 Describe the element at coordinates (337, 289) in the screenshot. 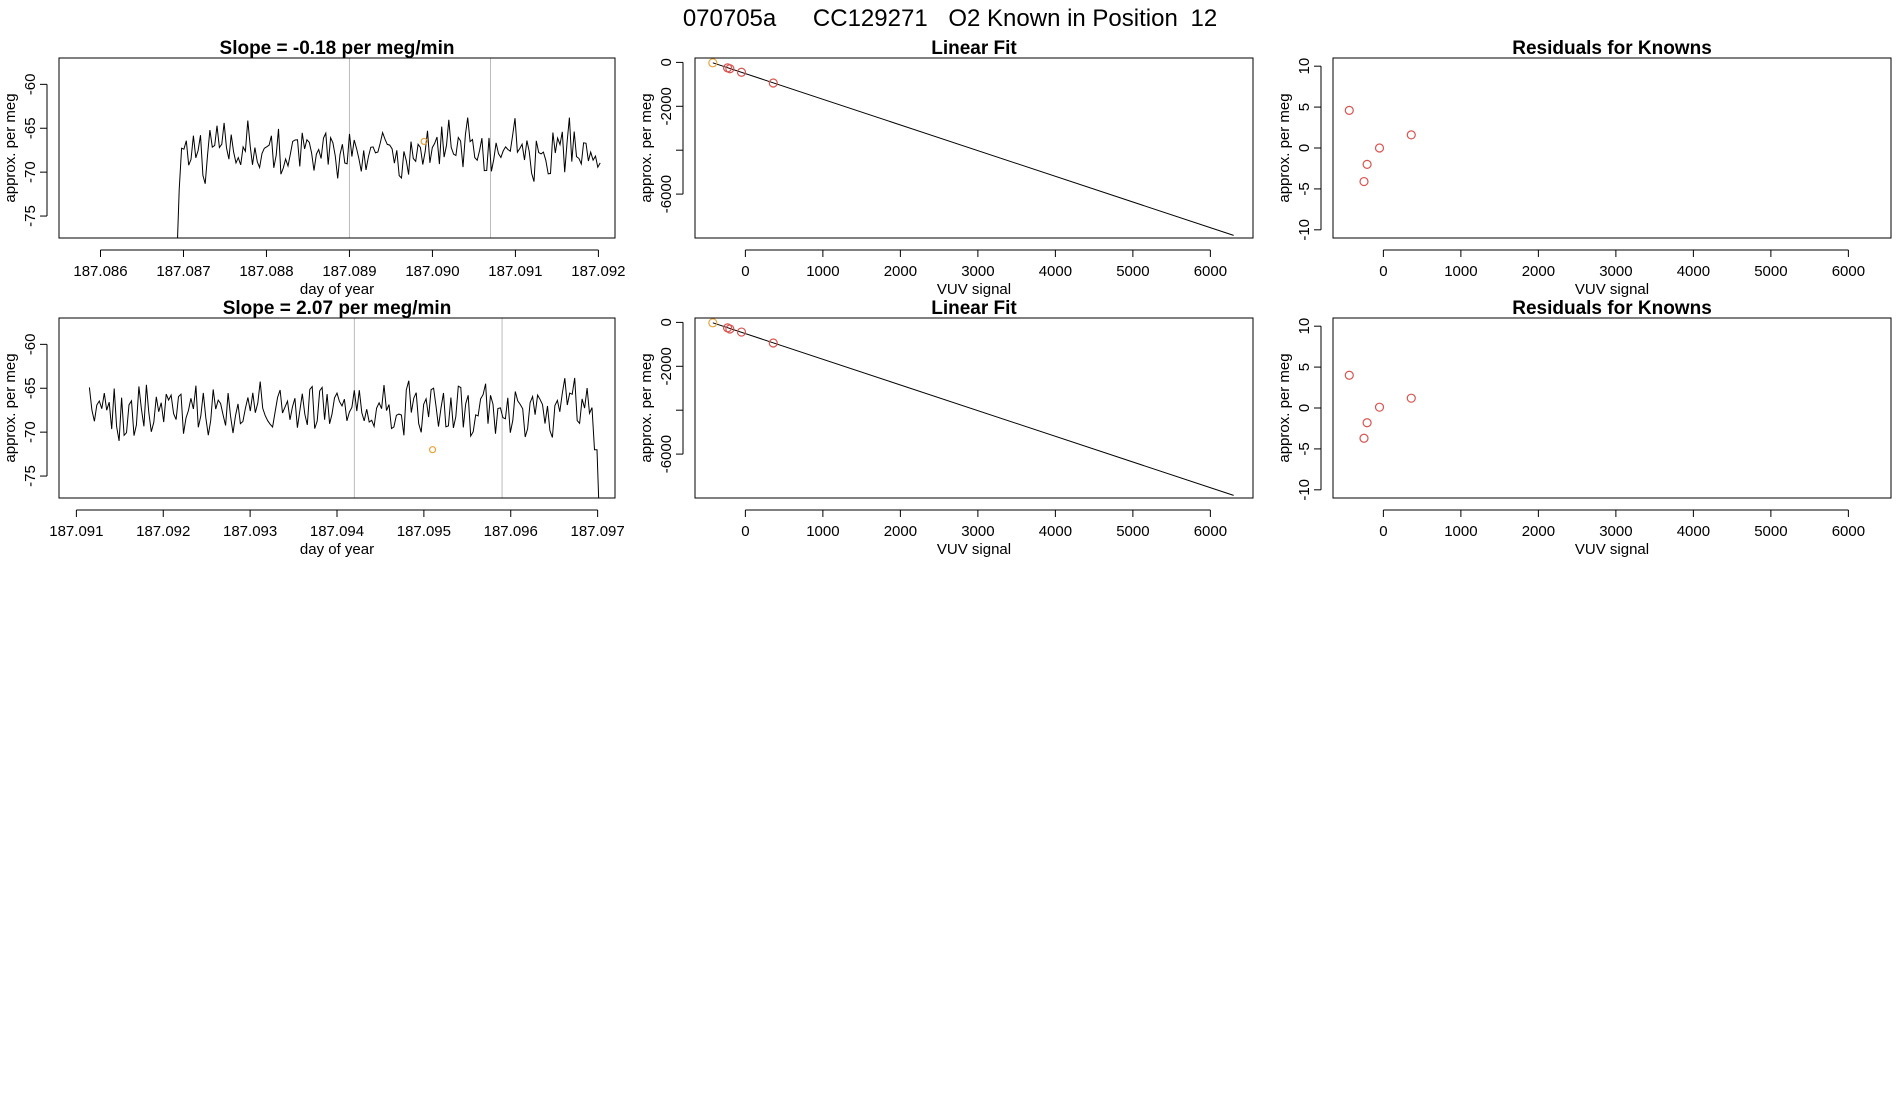

I see `x-axis-label: day of year` at that location.